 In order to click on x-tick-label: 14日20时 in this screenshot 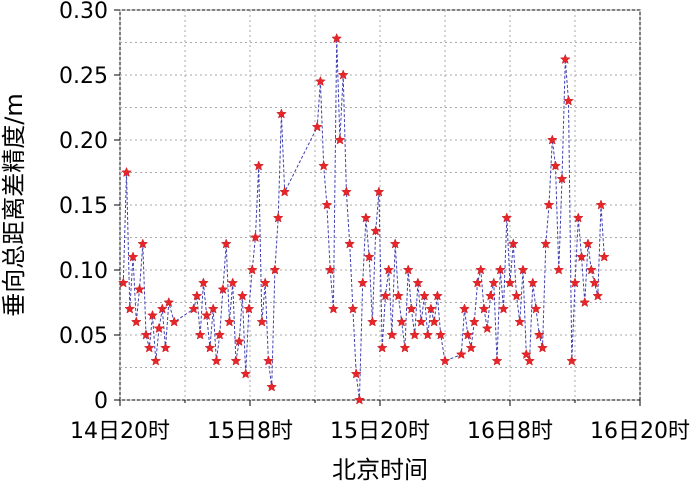, I will do `click(120, 431)`.